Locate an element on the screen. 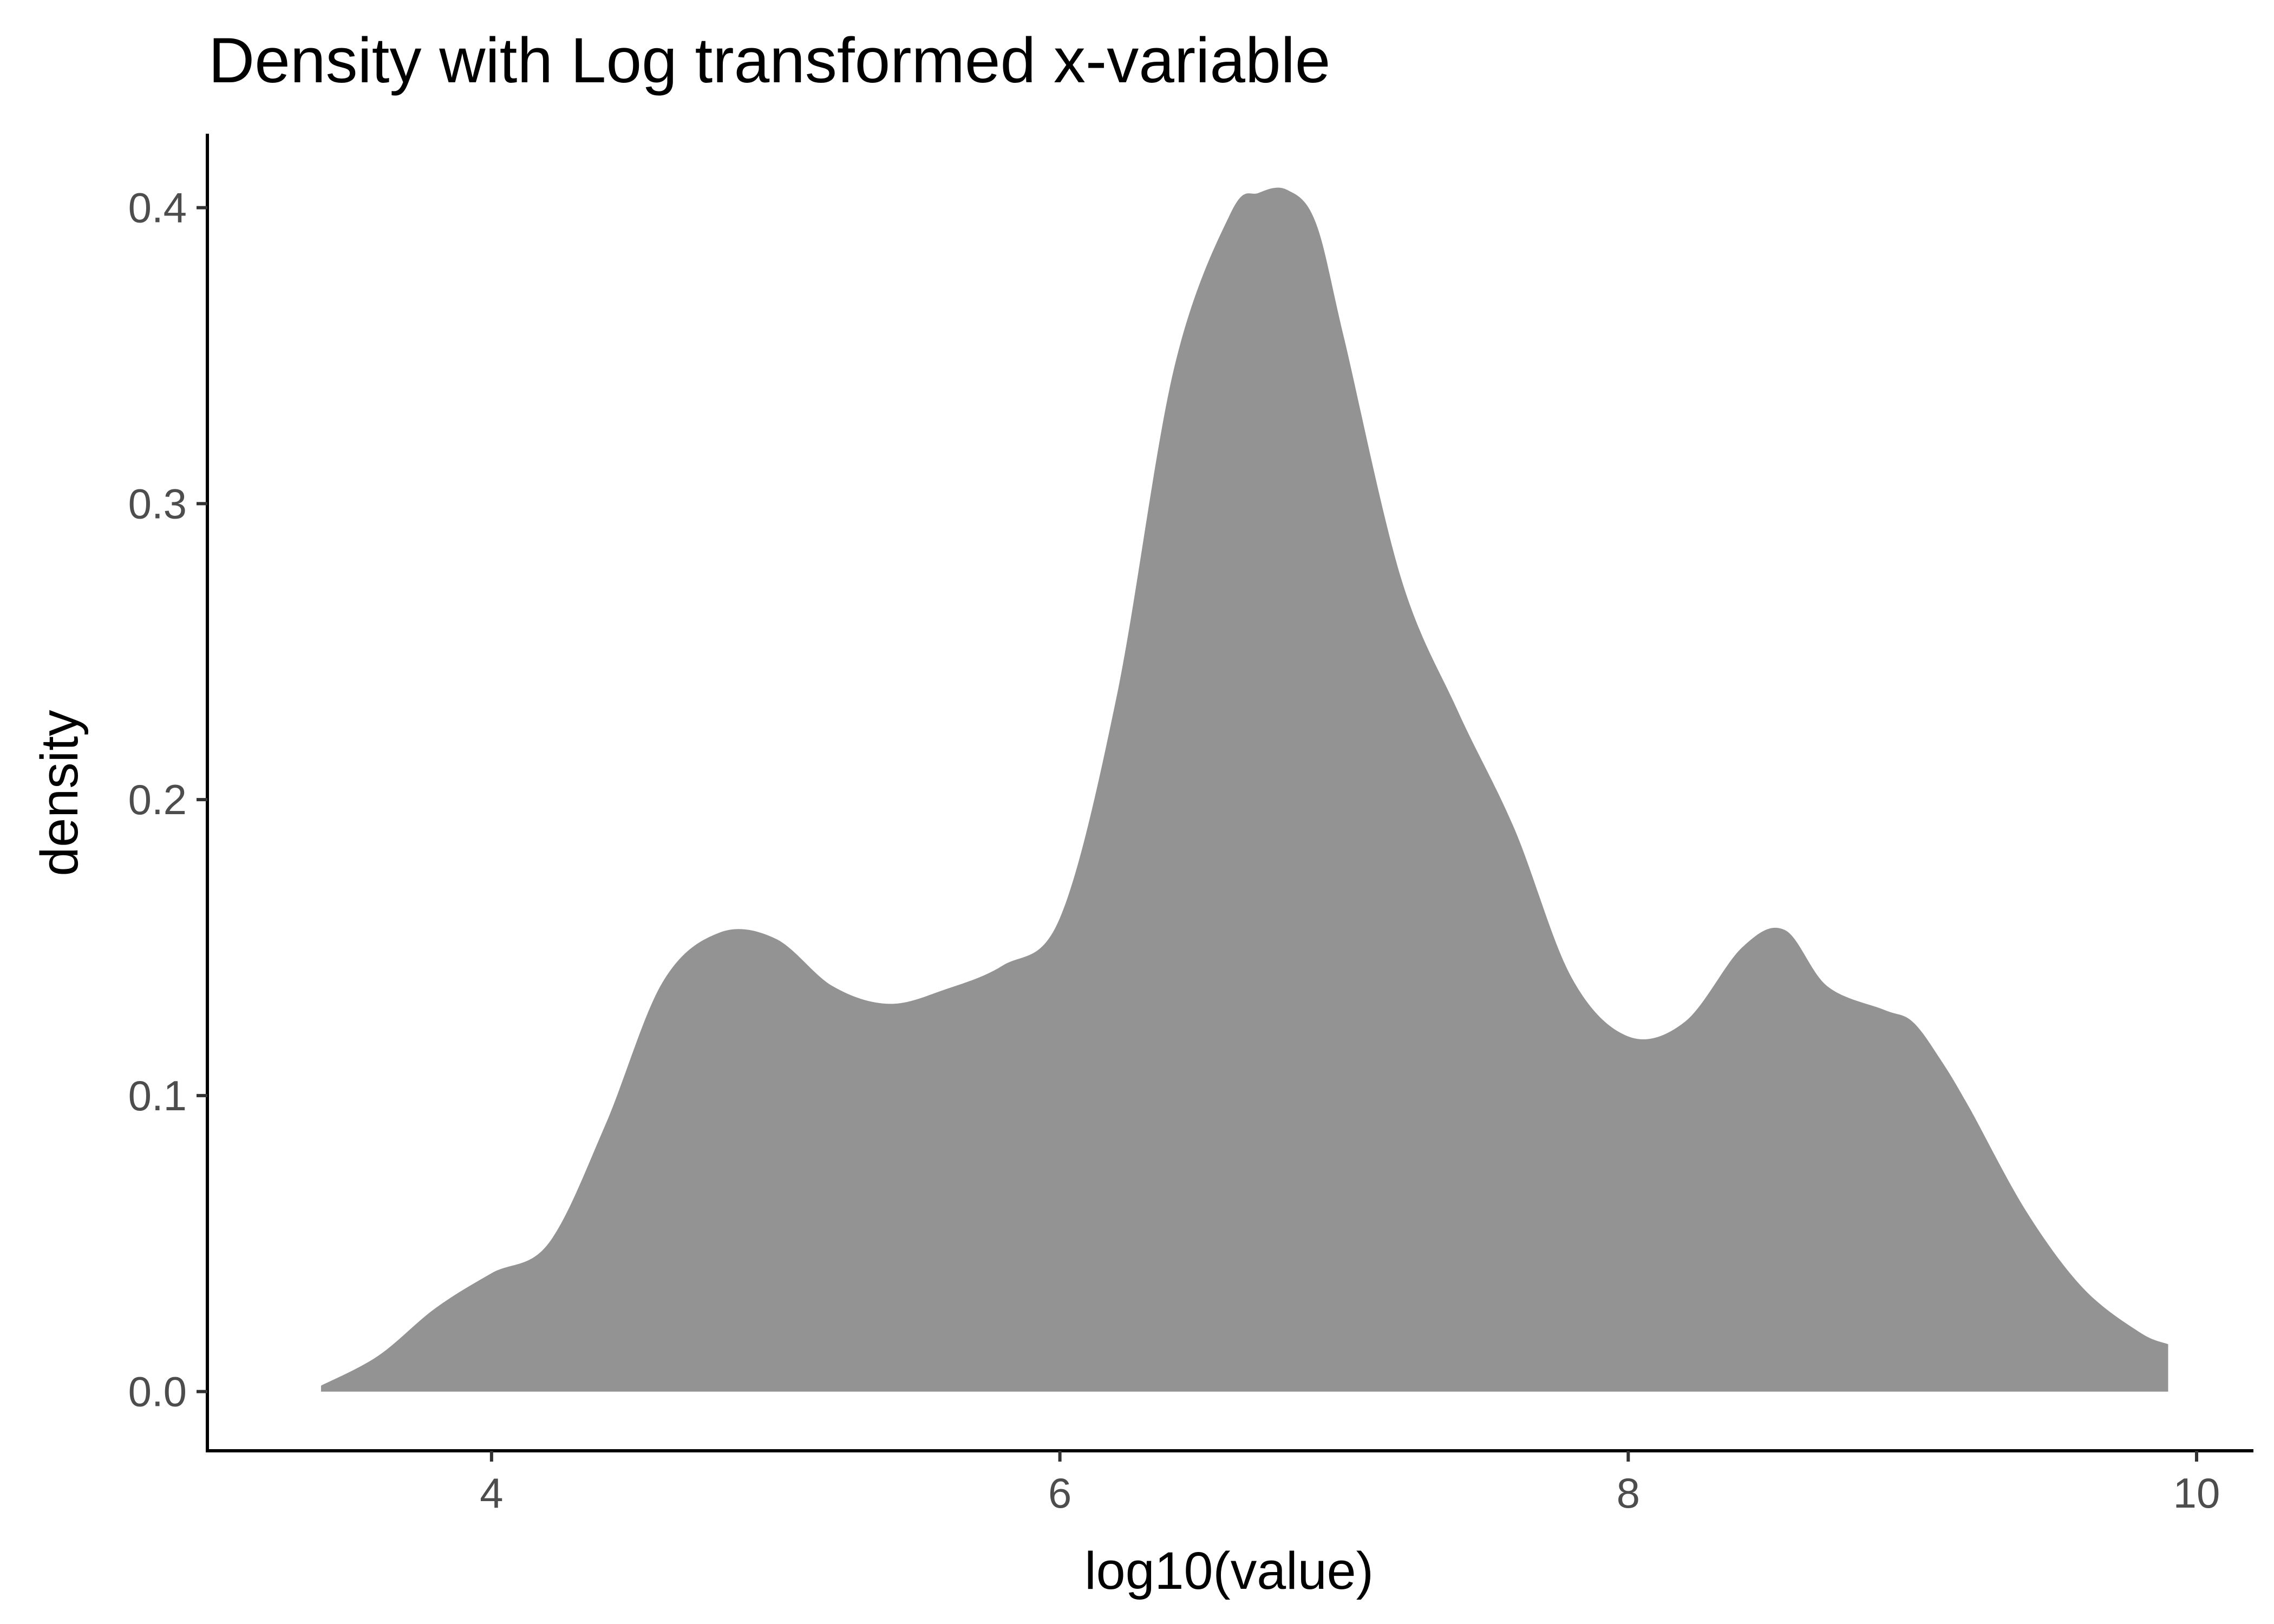 The width and height of the screenshot is (2274, 1624). y-axis-title: density is located at coordinates (60, 793).